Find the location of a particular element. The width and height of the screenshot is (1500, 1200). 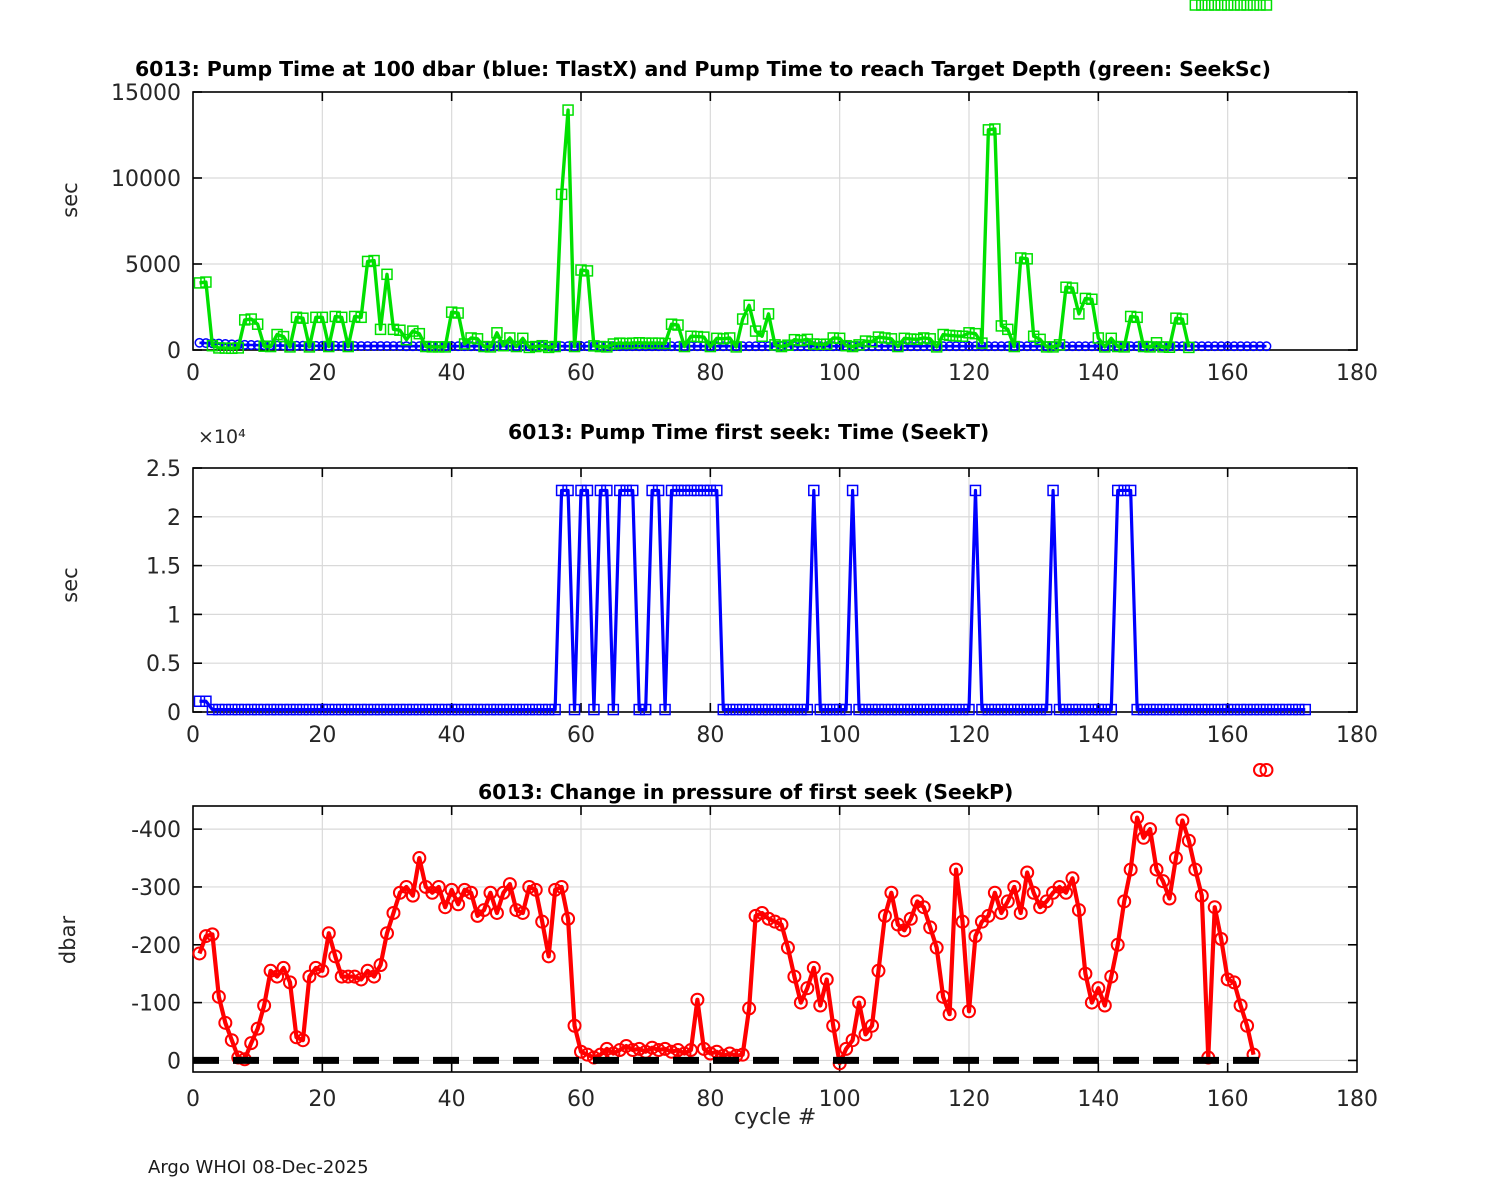

series-line-seekt is located at coordinates (752, 600).